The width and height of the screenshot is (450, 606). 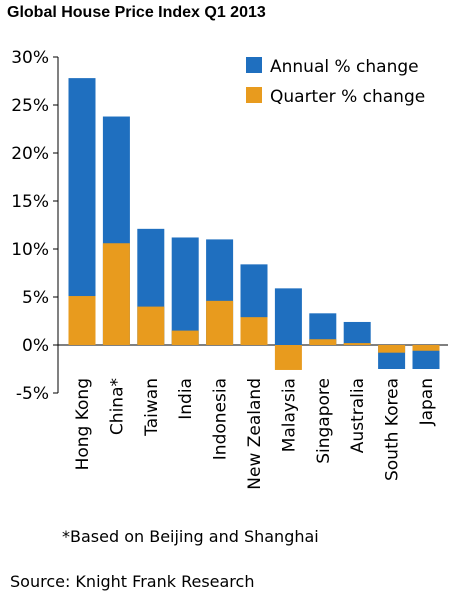 I want to click on legend-swatch-quarter, so click(x=254, y=95).